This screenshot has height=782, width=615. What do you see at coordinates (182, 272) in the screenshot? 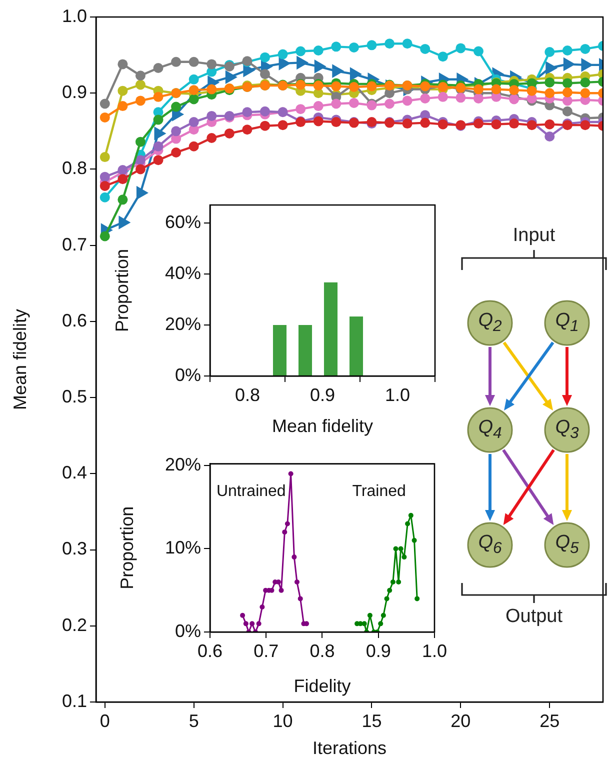
I see `y-tick-label: 40%` at bounding box center [182, 272].